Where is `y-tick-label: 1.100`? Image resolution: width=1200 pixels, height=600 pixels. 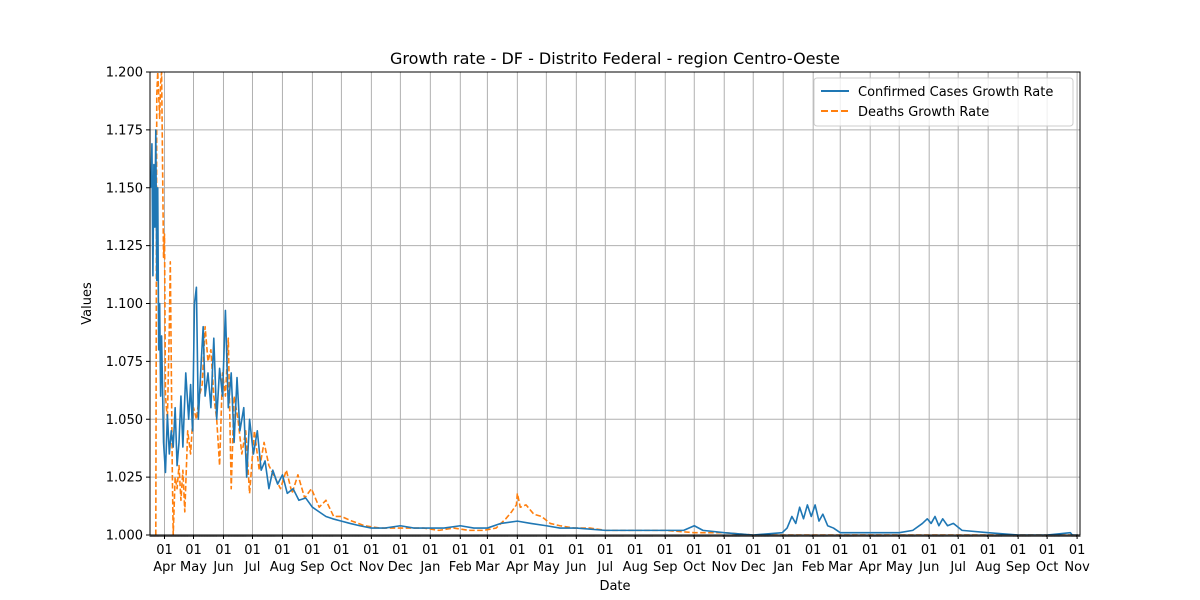
y-tick-label: 1.100 is located at coordinates (124, 304).